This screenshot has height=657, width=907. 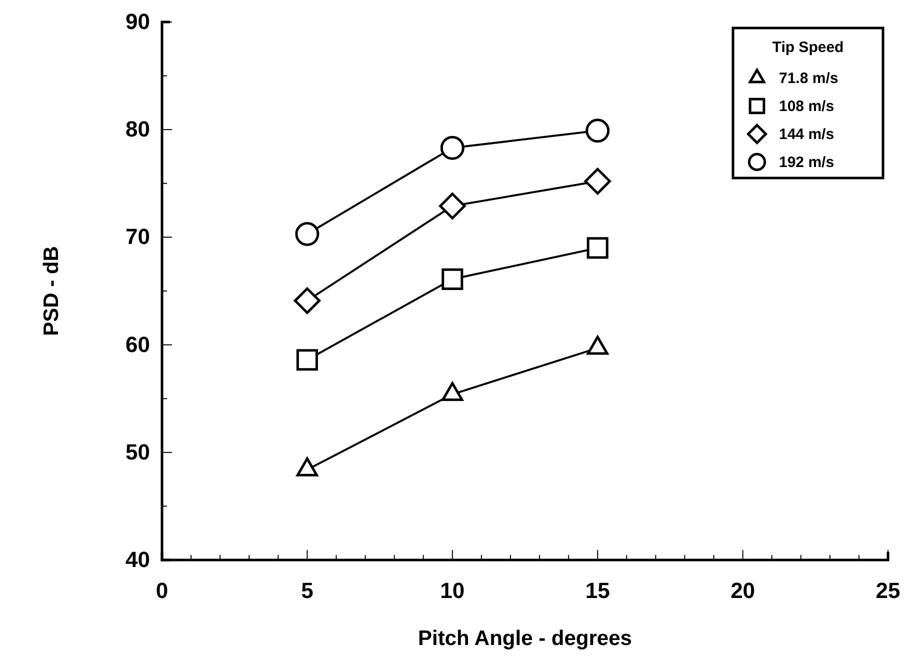 What do you see at coordinates (808, 78) in the screenshot?
I see `legend-label: 71.8 m/s` at bounding box center [808, 78].